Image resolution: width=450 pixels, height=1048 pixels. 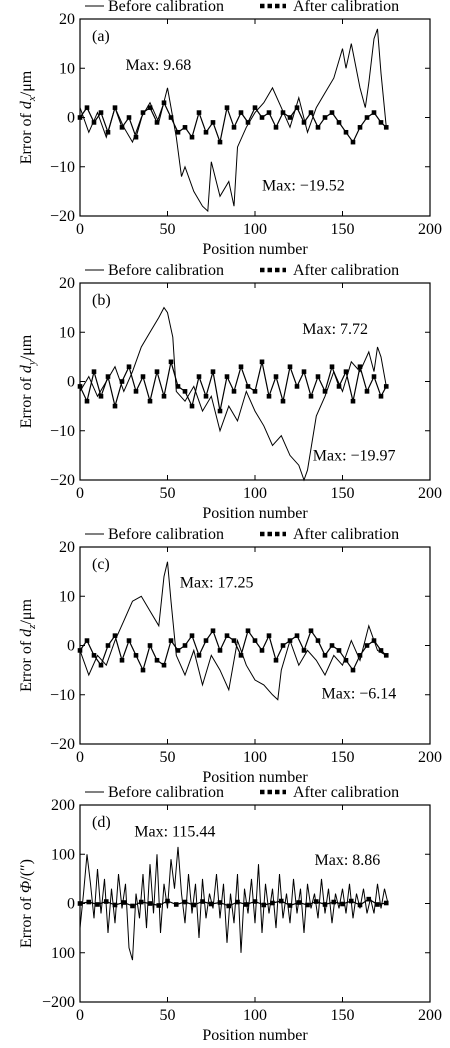 What do you see at coordinates (28, 645) in the screenshot?
I see `chart-3-y-axis-label: Error of dz/μm` at bounding box center [28, 645].